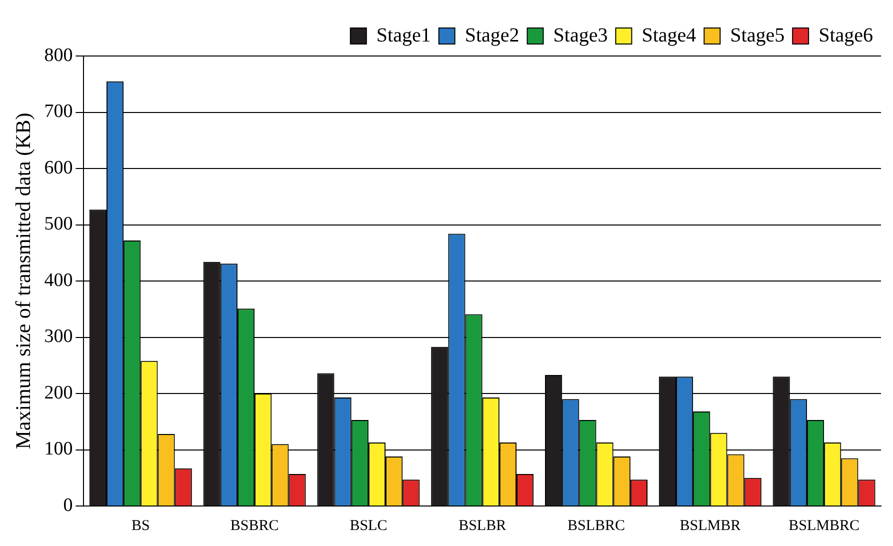 The height and width of the screenshot is (546, 893). Describe the element at coordinates (403, 35) in the screenshot. I see `legend-label: Stage1` at that location.